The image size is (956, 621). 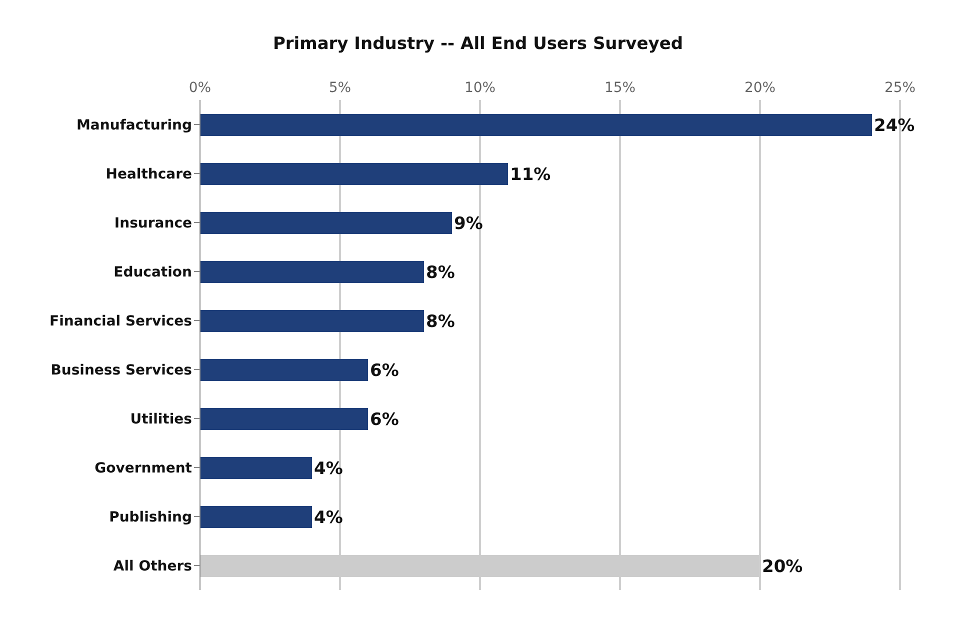 I want to click on y-tick-label: Government, so click(x=143, y=468).